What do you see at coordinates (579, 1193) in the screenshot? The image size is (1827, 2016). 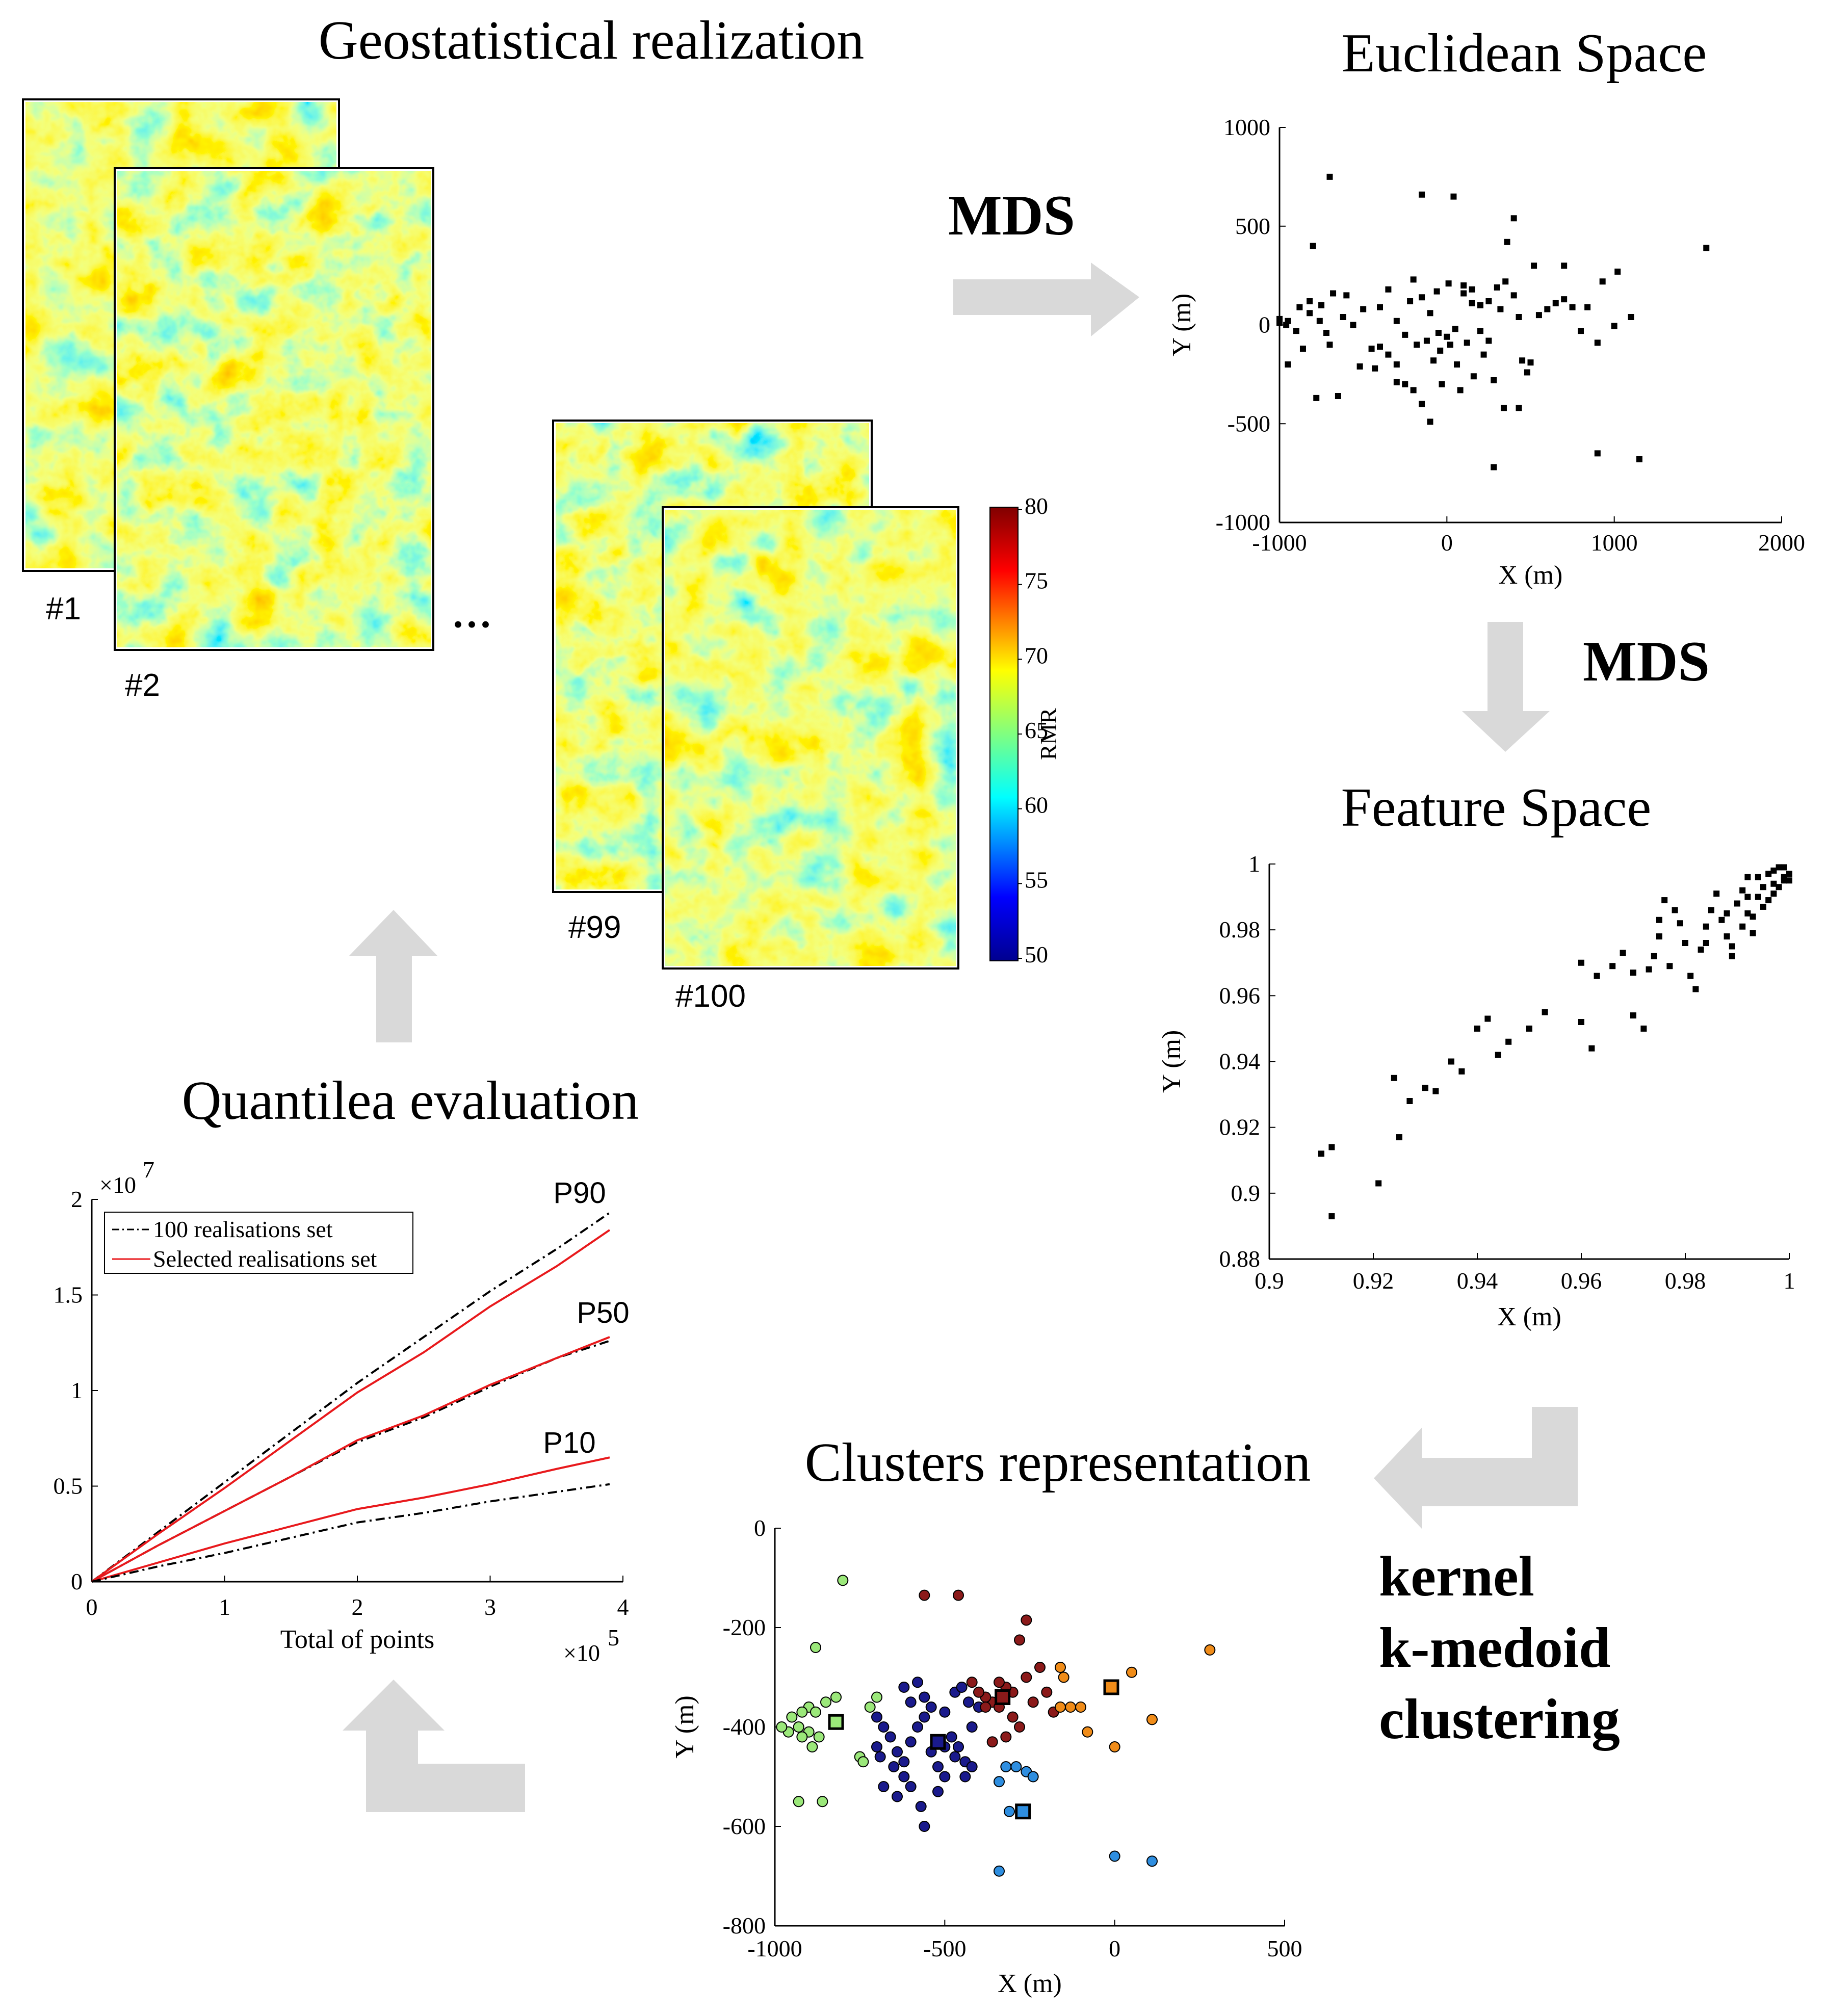 I see `quantile-annotation: P90` at bounding box center [579, 1193].